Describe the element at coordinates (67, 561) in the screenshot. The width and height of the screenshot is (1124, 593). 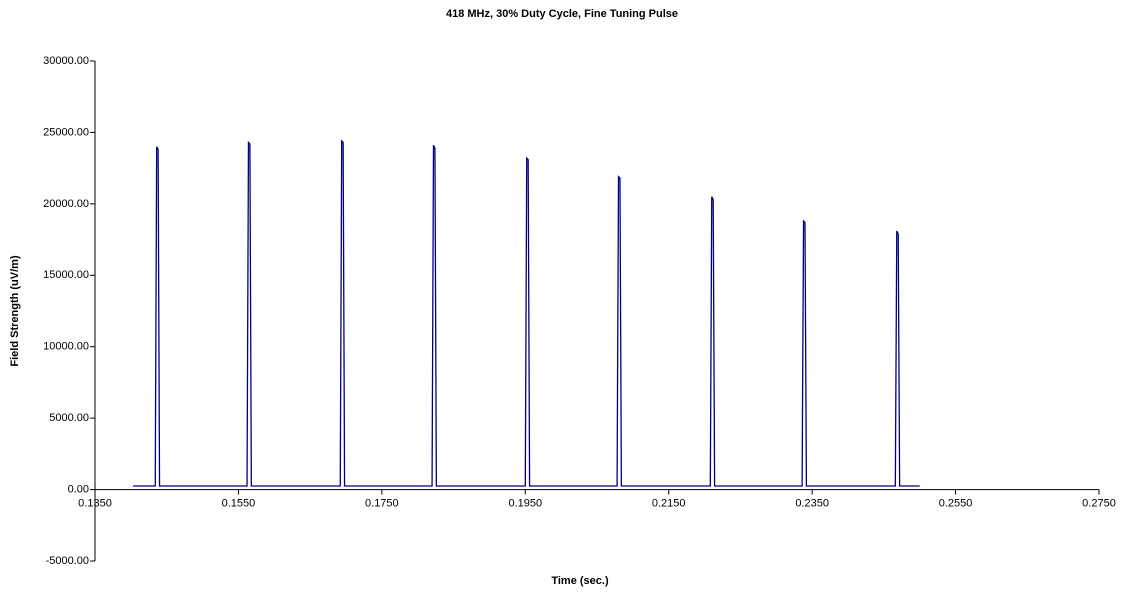
I see `y-tick-label: -5000.00` at that location.